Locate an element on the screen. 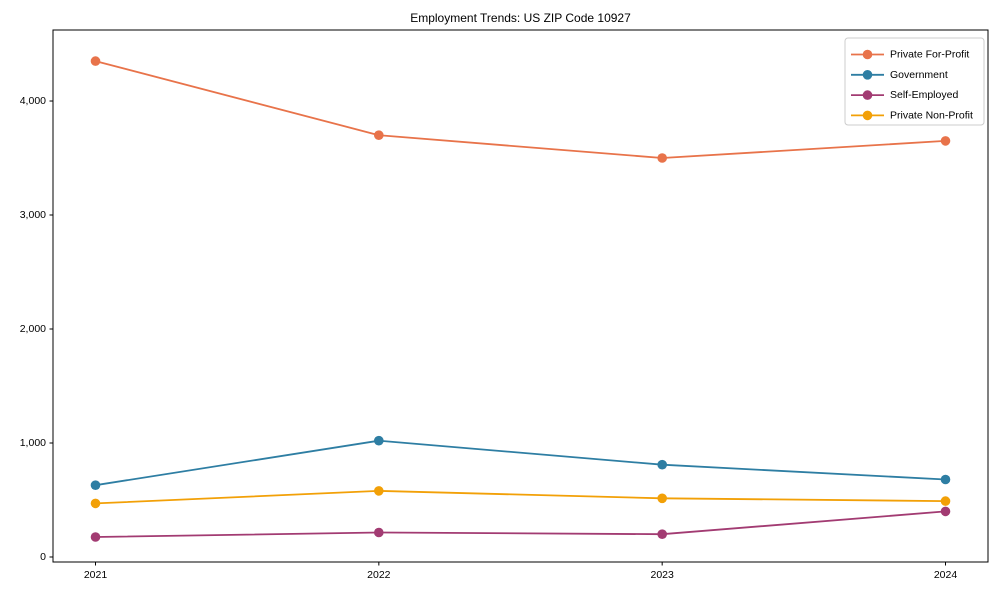 The width and height of the screenshot is (1000, 600). legend-marker-dot-private-for-profit is located at coordinates (867, 54).